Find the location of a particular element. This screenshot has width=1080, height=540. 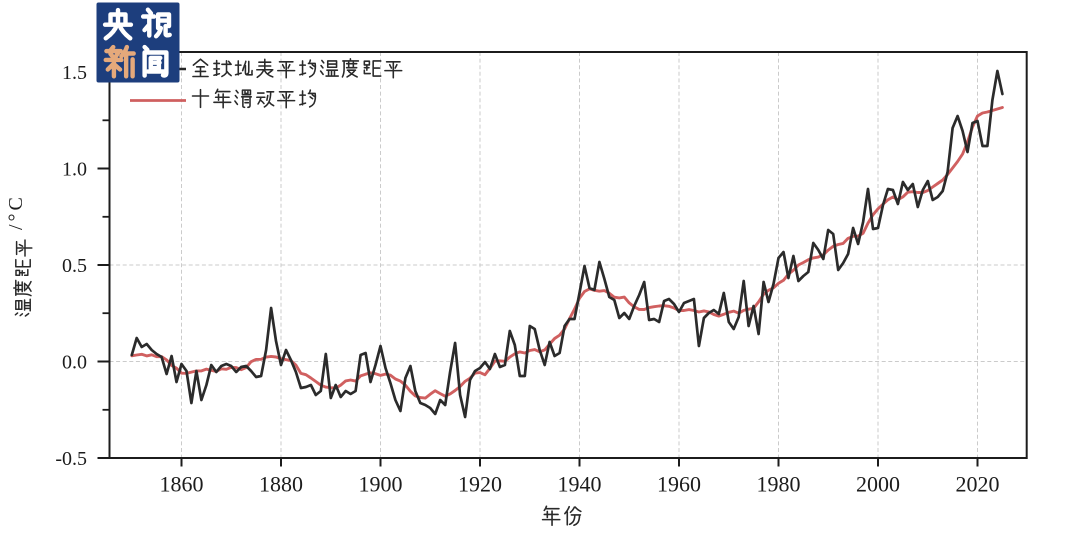

svg-text: 1900 is located at coordinates (381, 484).